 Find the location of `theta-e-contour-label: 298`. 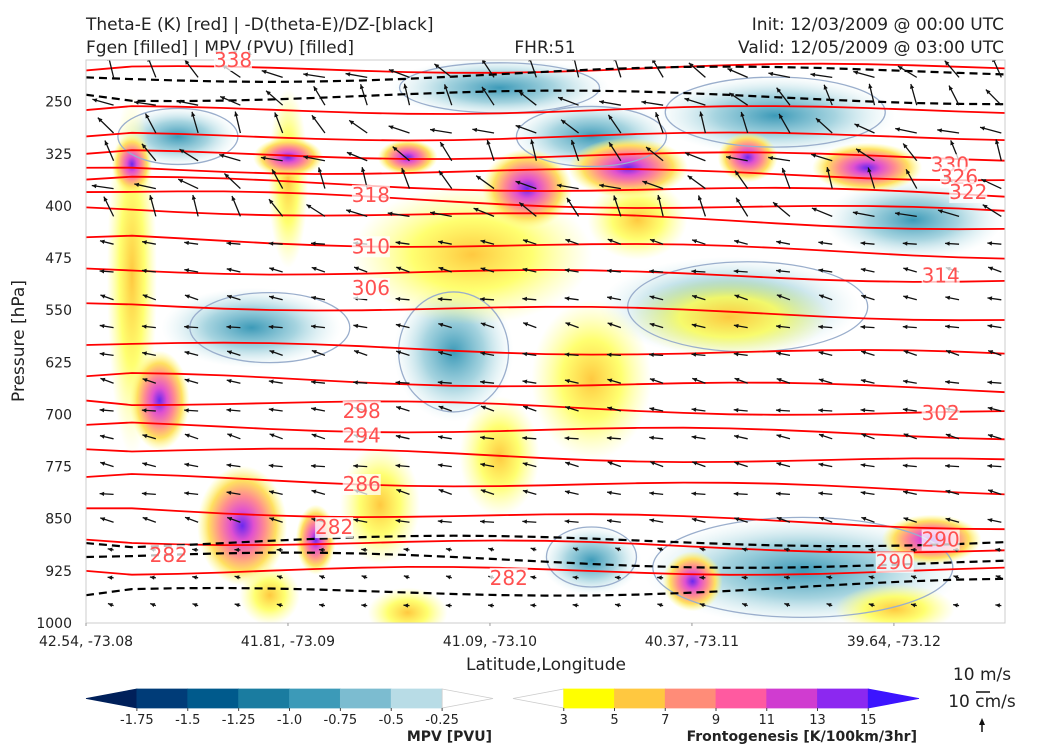

theta-e-contour-label: 298 is located at coordinates (362, 411).